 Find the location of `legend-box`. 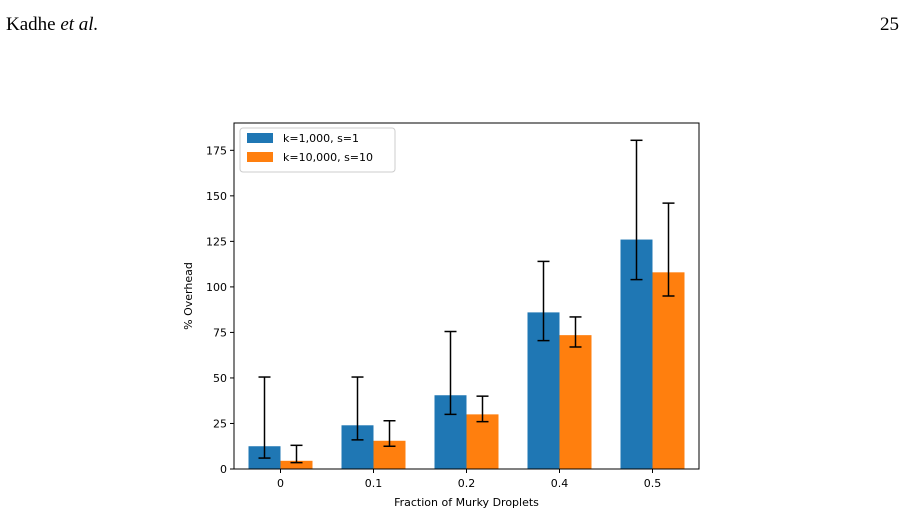

legend-box is located at coordinates (317, 150).